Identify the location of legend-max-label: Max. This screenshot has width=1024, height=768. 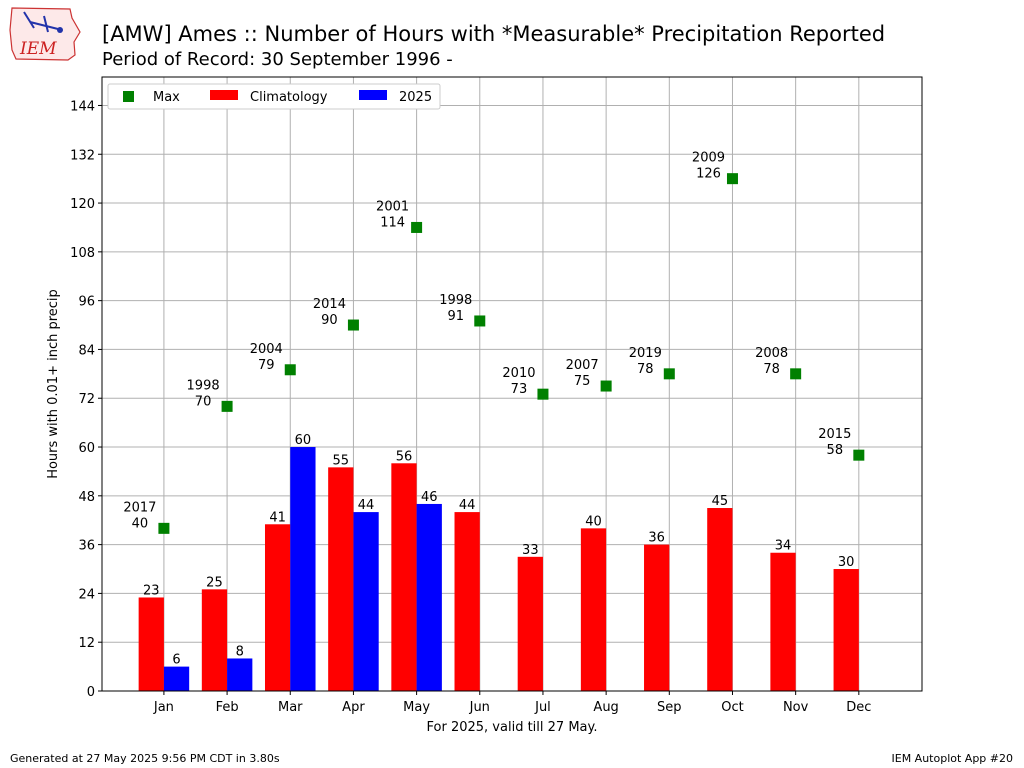
(166, 97).